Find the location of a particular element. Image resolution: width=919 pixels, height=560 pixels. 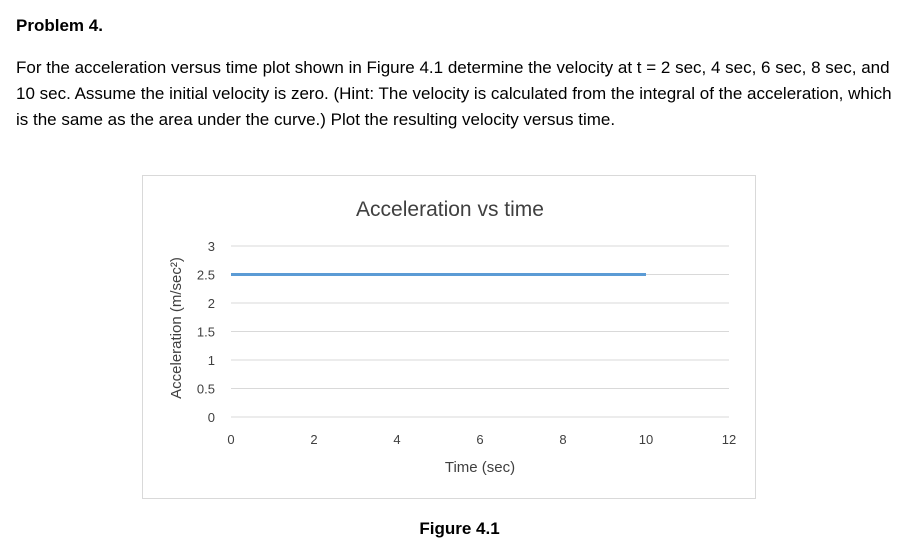

x-axis-label: Time (sec) is located at coordinates (480, 467).